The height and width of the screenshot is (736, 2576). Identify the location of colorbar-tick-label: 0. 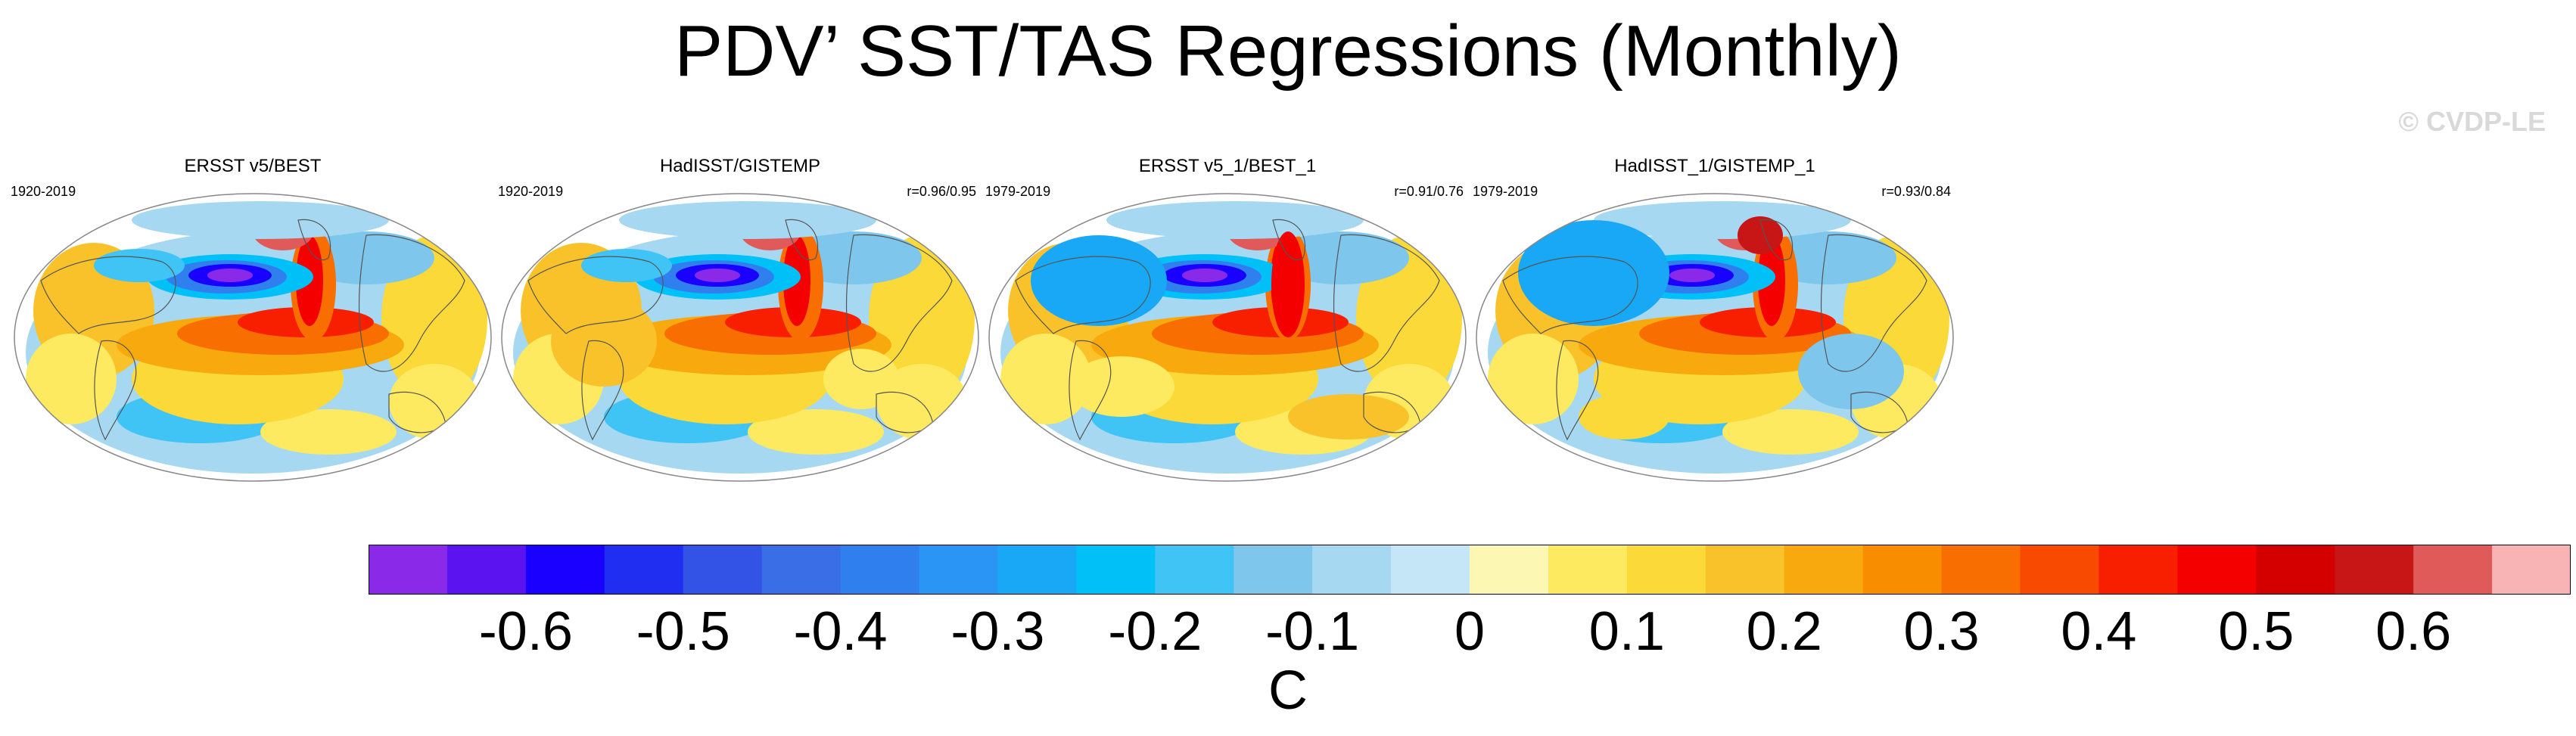
(1470, 631).